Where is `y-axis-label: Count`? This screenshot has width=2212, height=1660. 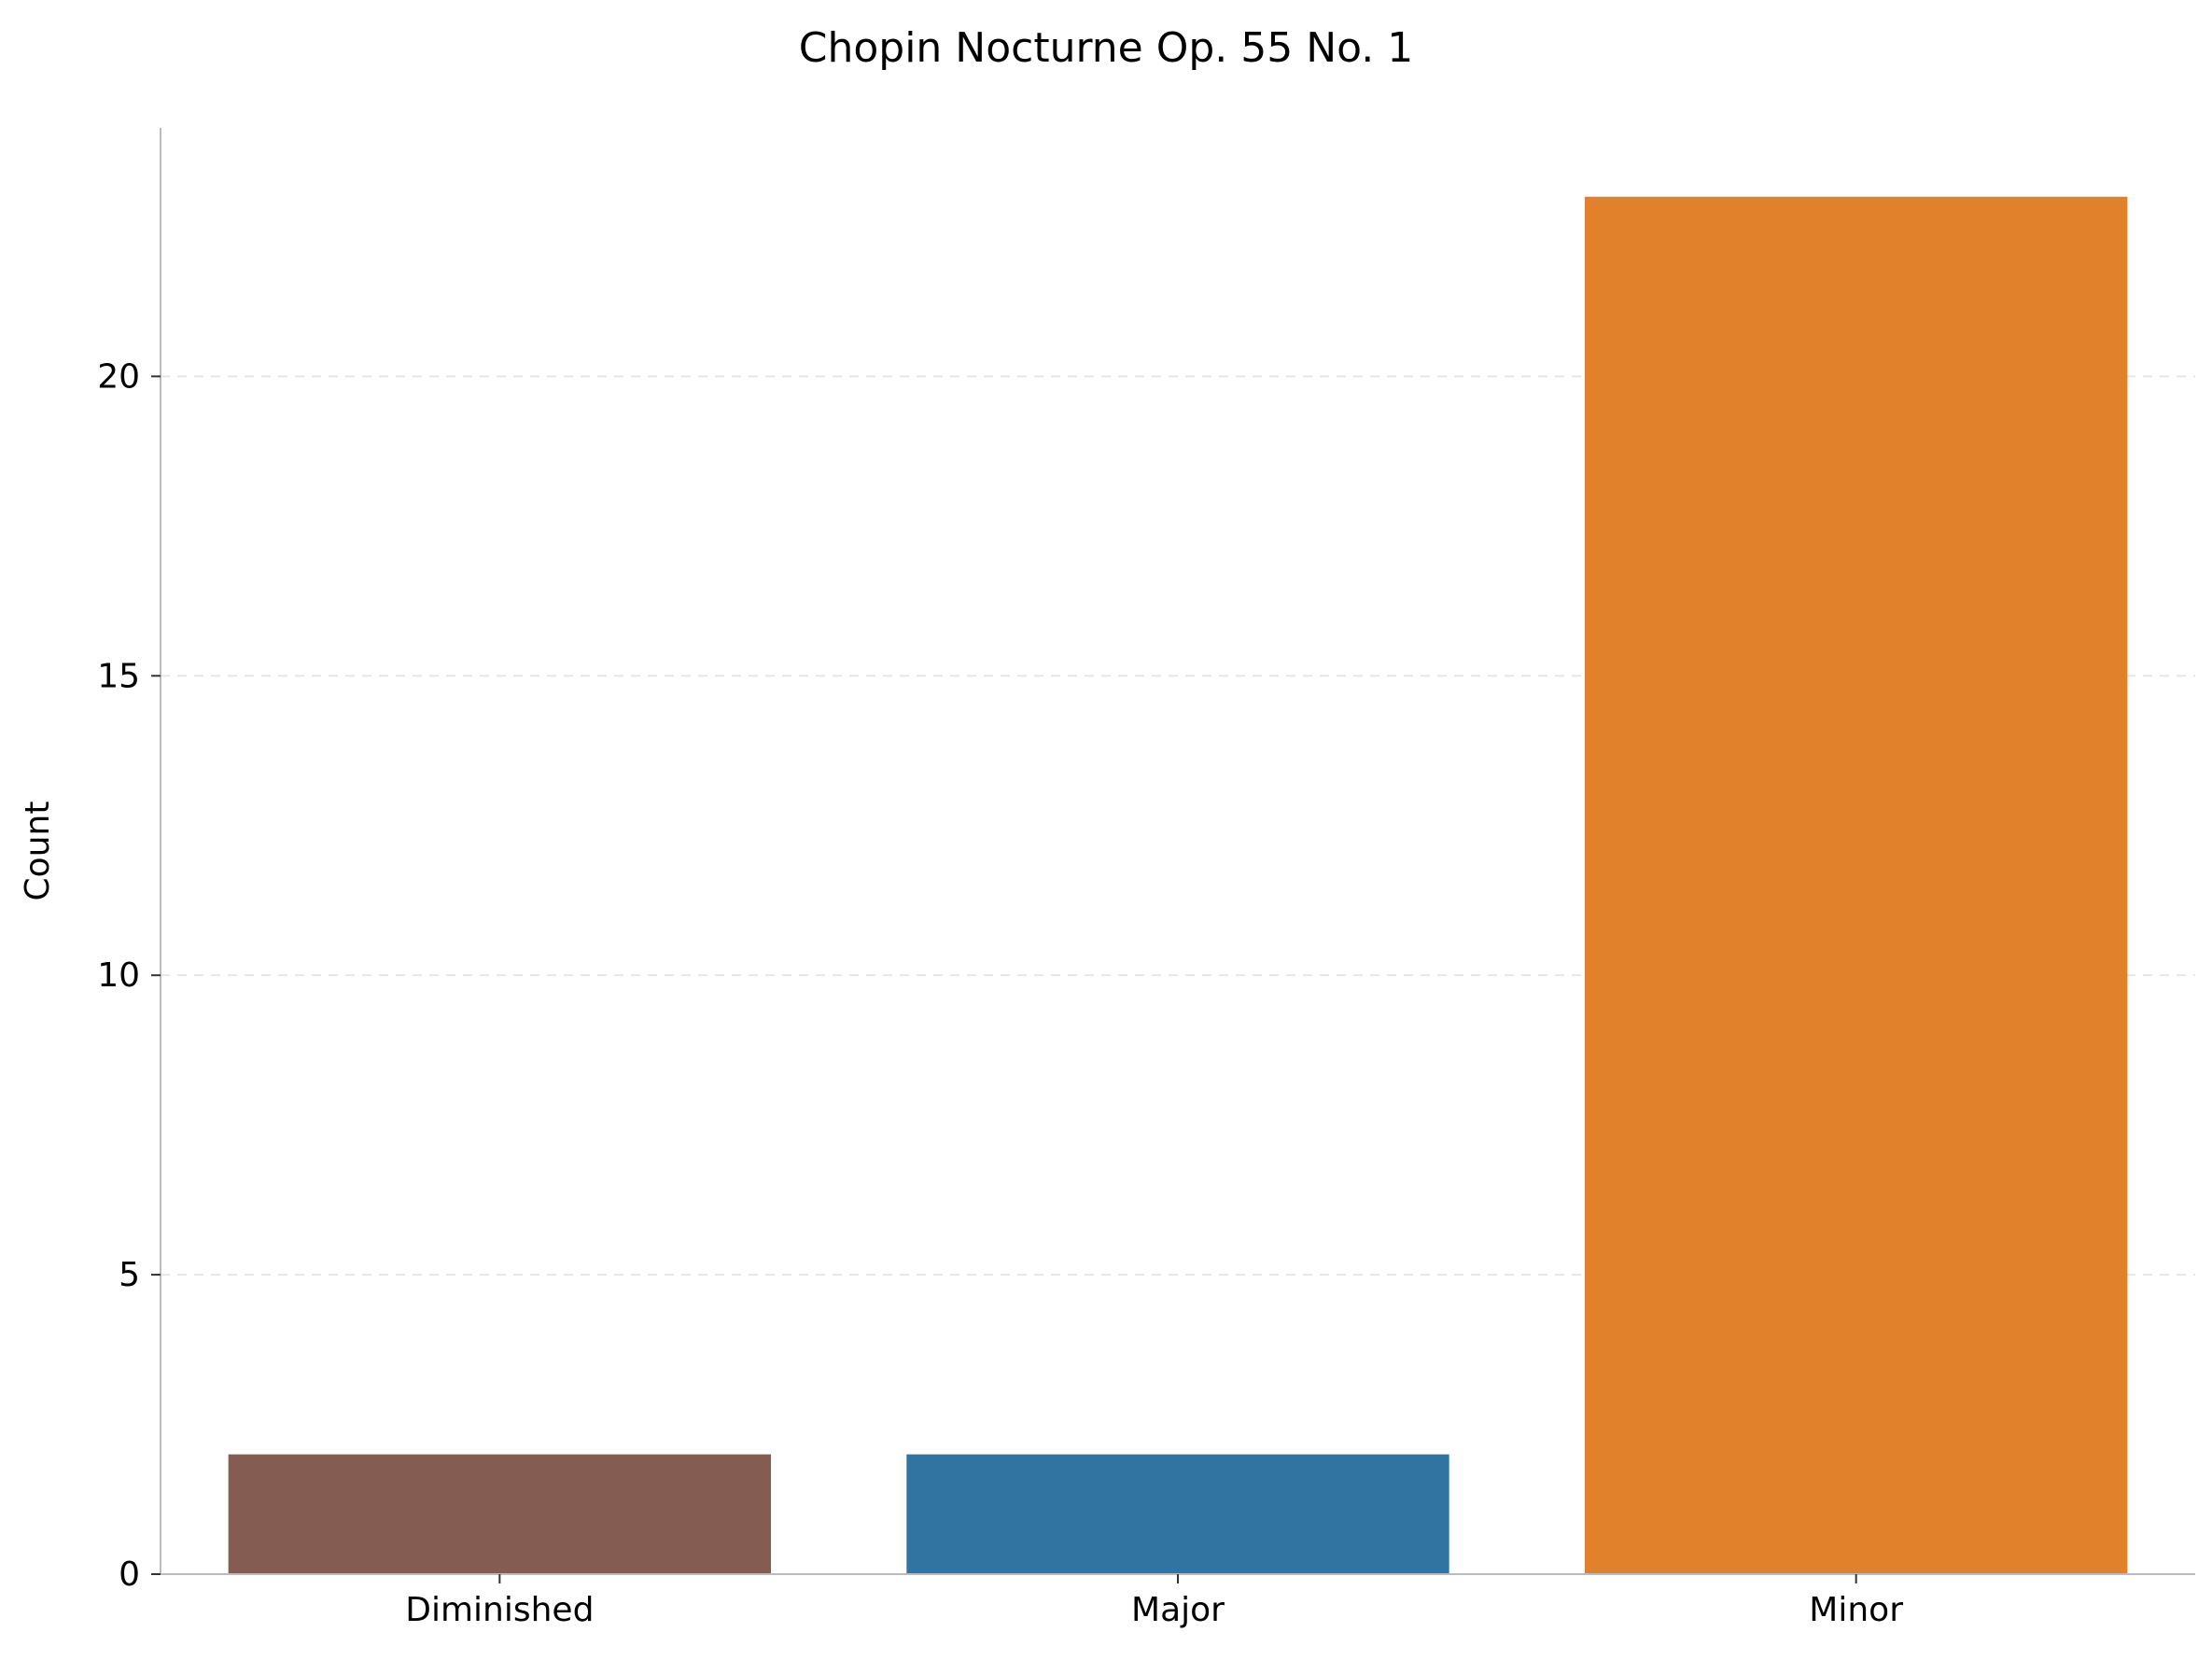
y-axis-label: Count is located at coordinates (38, 851).